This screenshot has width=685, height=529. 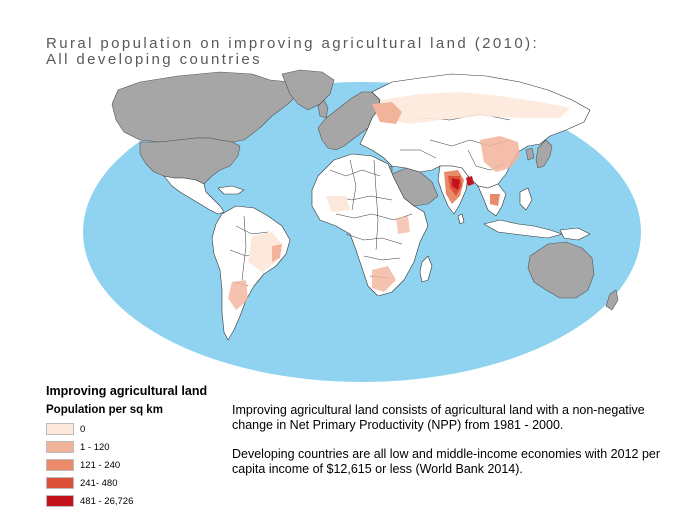 What do you see at coordinates (370, 225) in the screenshot?
I see `region-africa` at bounding box center [370, 225].